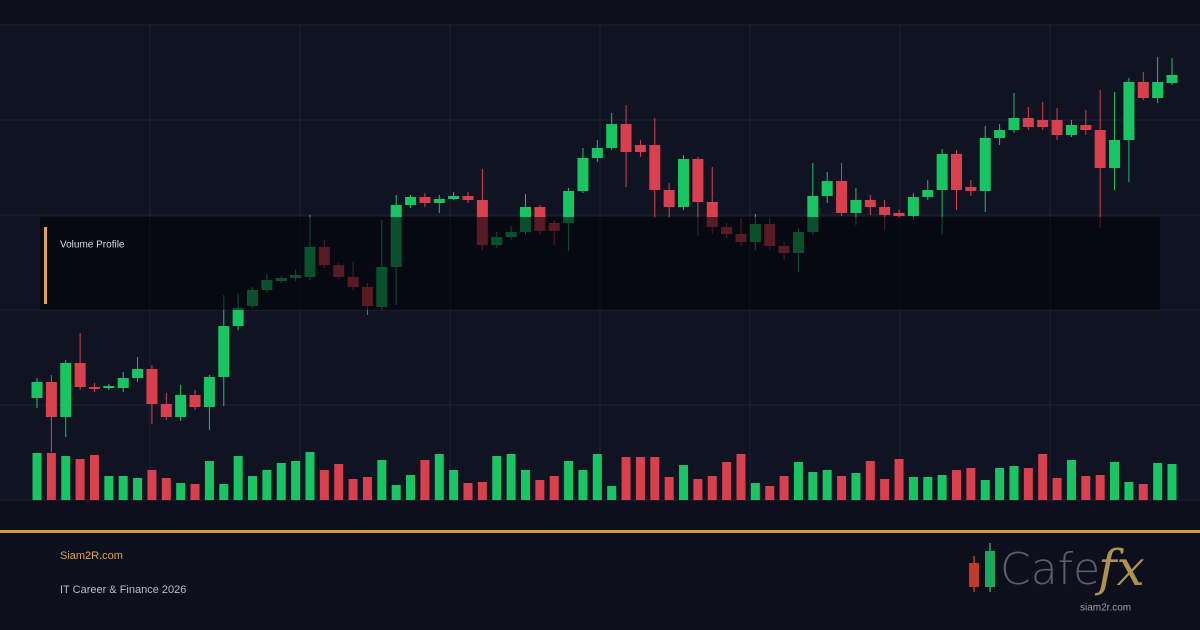 The width and height of the screenshot is (1200, 630). What do you see at coordinates (1057, 576) in the screenshot?
I see `logo: Cafe fx siam2r.com` at bounding box center [1057, 576].